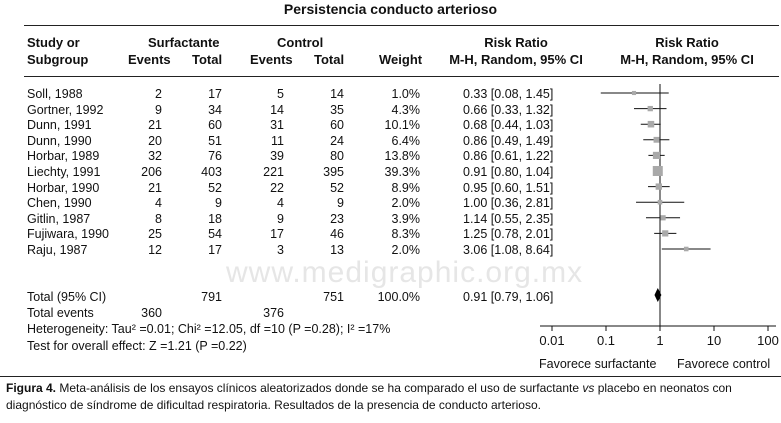 The width and height of the screenshot is (781, 423). What do you see at coordinates (508, 187) in the screenshot?
I see `ci-text: 0.95 [0.60, 1.51]` at bounding box center [508, 187].